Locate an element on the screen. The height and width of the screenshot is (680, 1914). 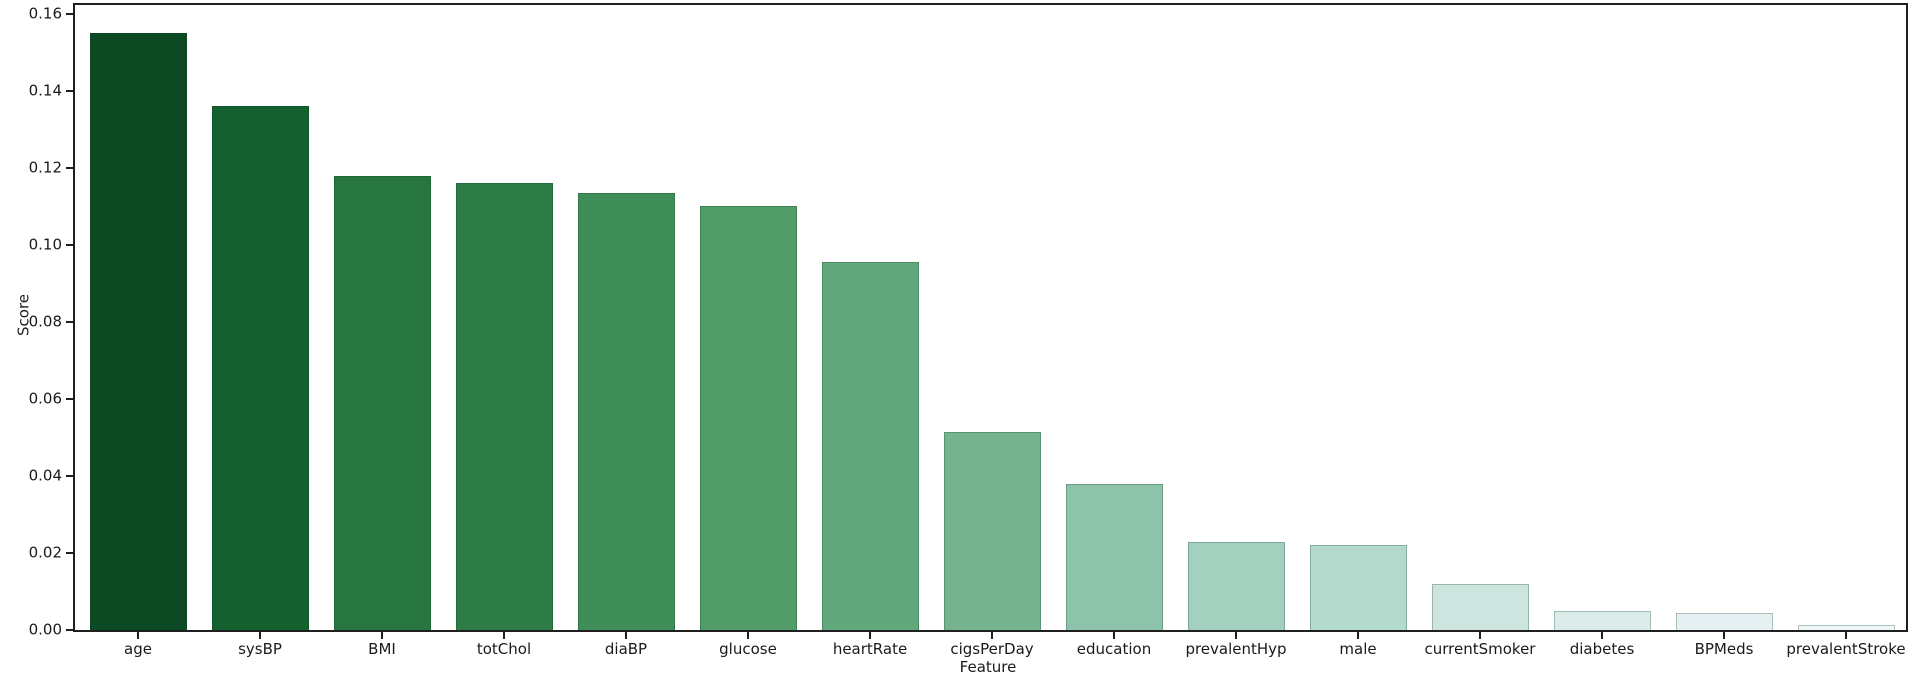
x-tick-label: prevalentStroke is located at coordinates (1846, 649).